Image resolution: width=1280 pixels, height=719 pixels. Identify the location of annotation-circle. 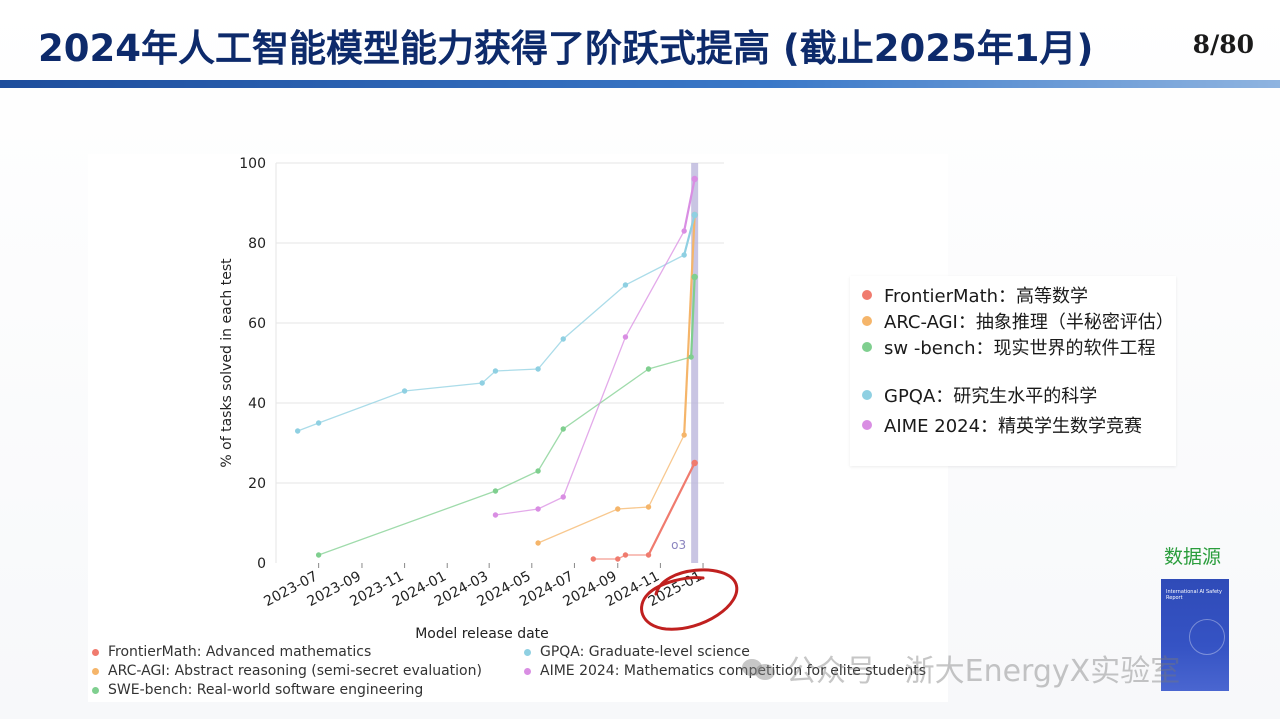
(689, 599).